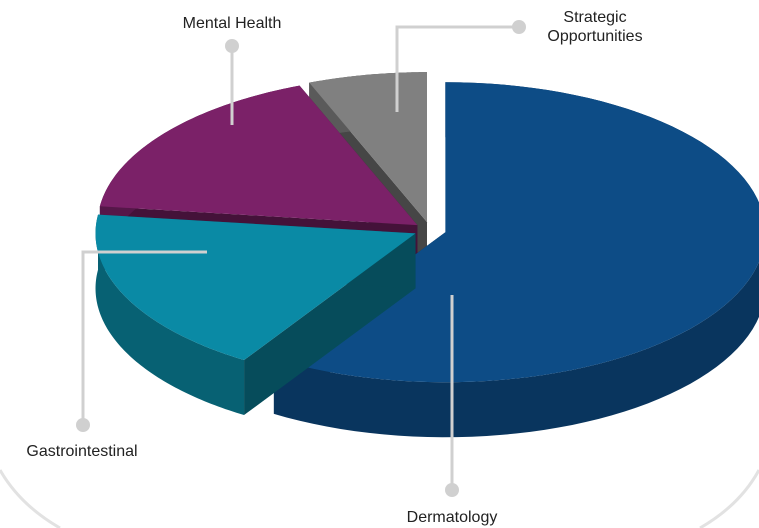 This screenshot has width=759, height=528. Describe the element at coordinates (379, 498) in the screenshot. I see `frame` at that location.